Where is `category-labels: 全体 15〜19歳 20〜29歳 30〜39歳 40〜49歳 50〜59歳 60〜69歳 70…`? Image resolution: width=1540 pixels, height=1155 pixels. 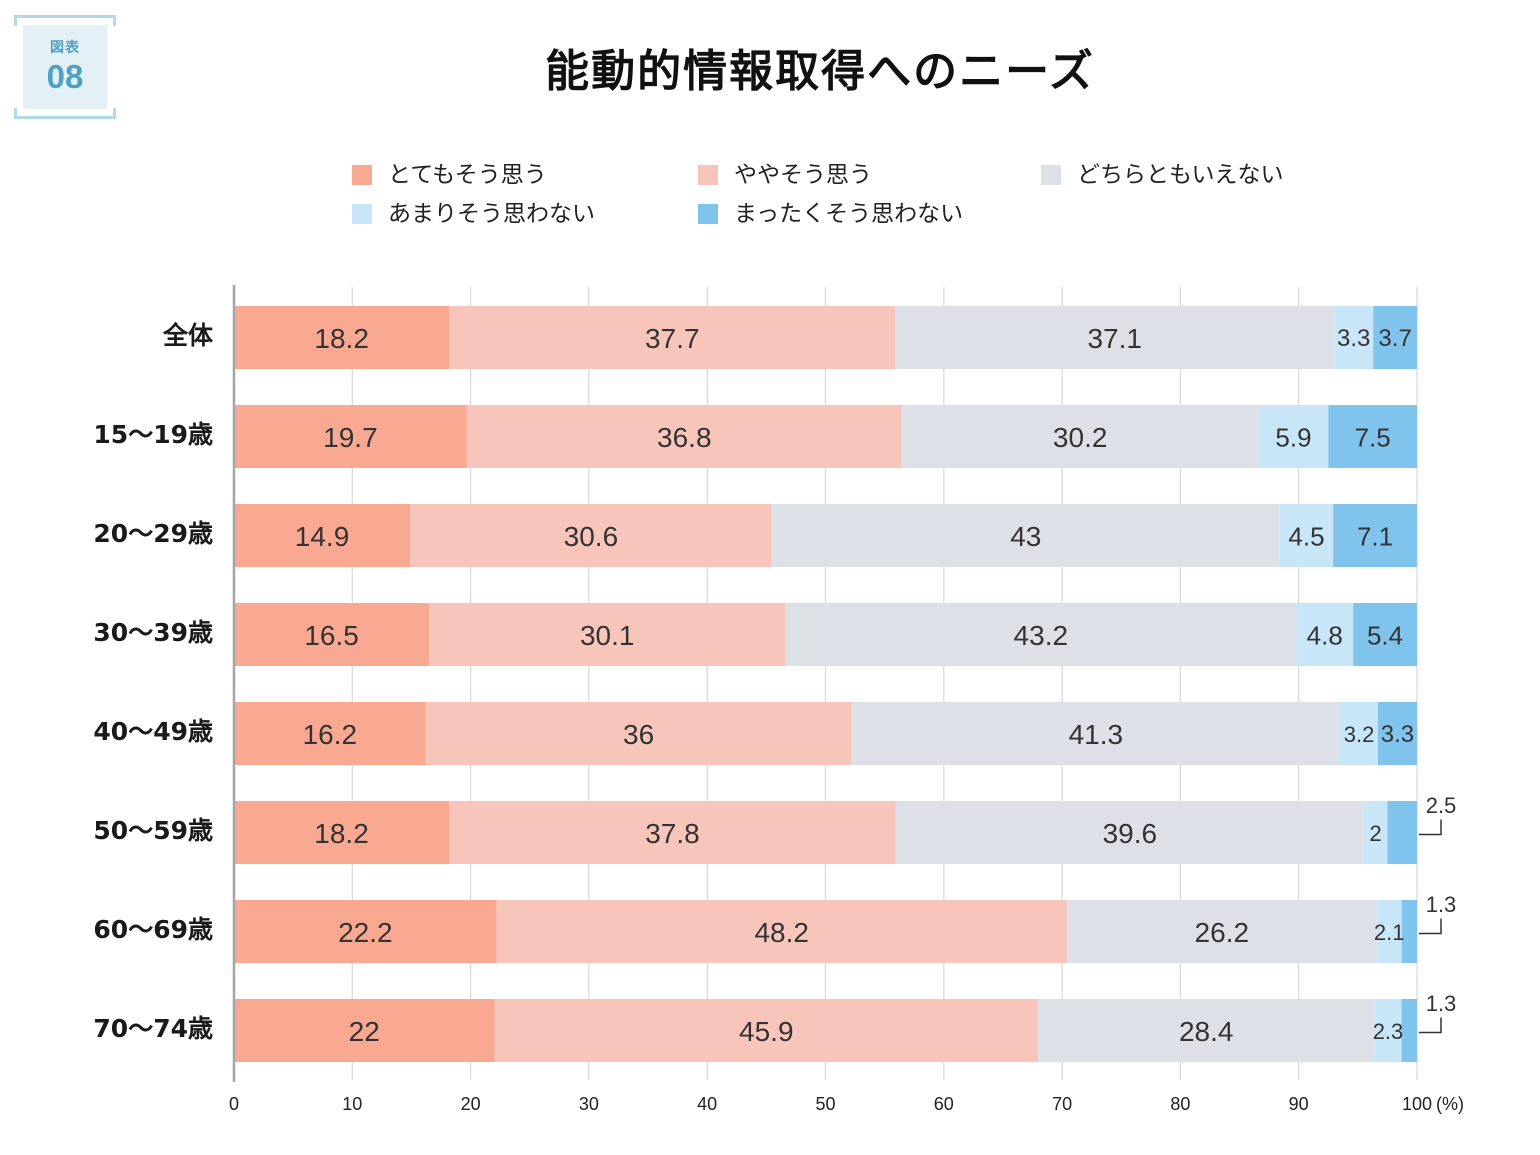 category-labels: 全体 15〜19歳 20〜29歳 30〜39歳 40〜49歳 50〜59歳 60〜69歳 70… is located at coordinates (153, 682).